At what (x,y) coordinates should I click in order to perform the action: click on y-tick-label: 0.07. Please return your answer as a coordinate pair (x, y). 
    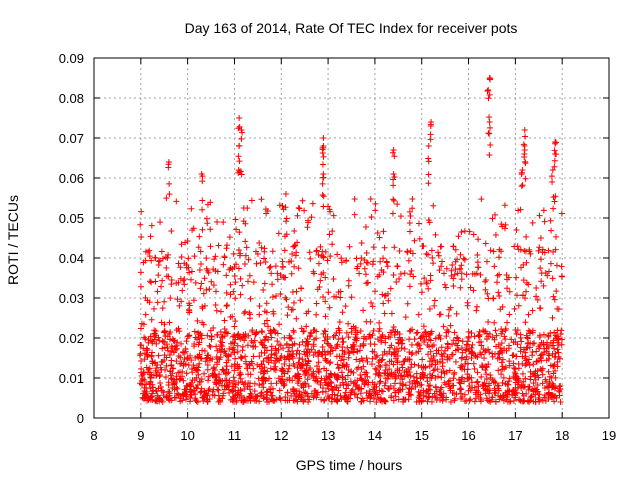
    Looking at the image, I should click on (71, 138).